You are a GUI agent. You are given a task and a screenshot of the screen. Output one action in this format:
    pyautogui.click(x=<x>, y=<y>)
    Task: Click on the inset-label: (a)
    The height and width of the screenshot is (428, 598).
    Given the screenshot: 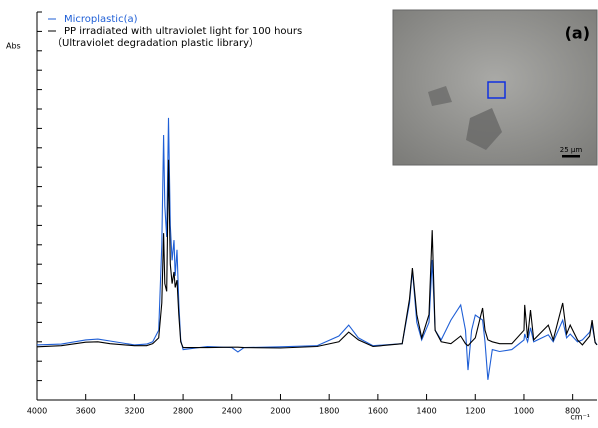 What is the action you would take?
    pyautogui.click(x=577, y=33)
    